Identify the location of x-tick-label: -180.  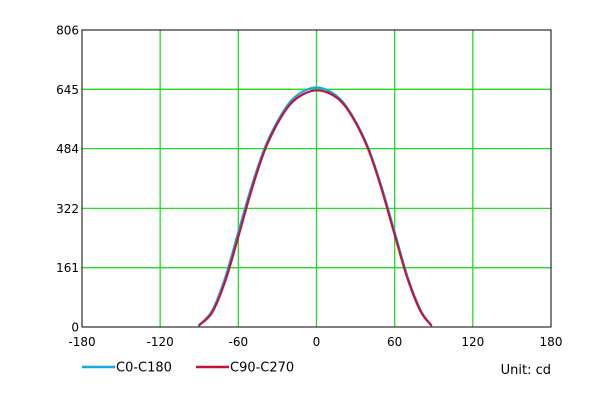
(81, 342).